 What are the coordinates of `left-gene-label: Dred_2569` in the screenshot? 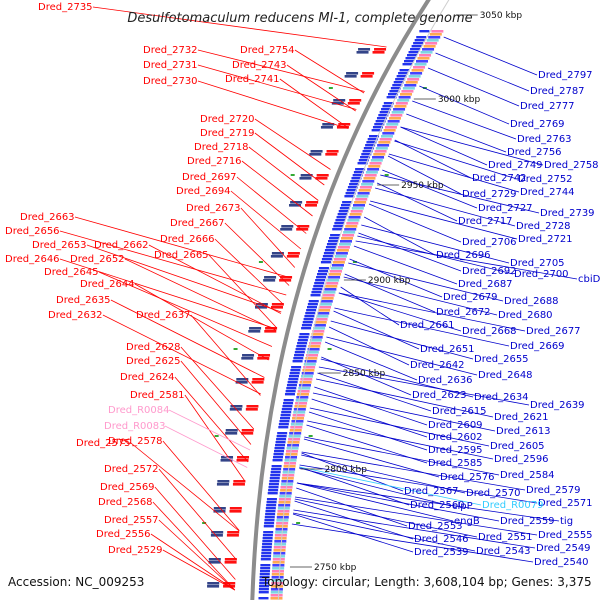 It's located at (127, 487).